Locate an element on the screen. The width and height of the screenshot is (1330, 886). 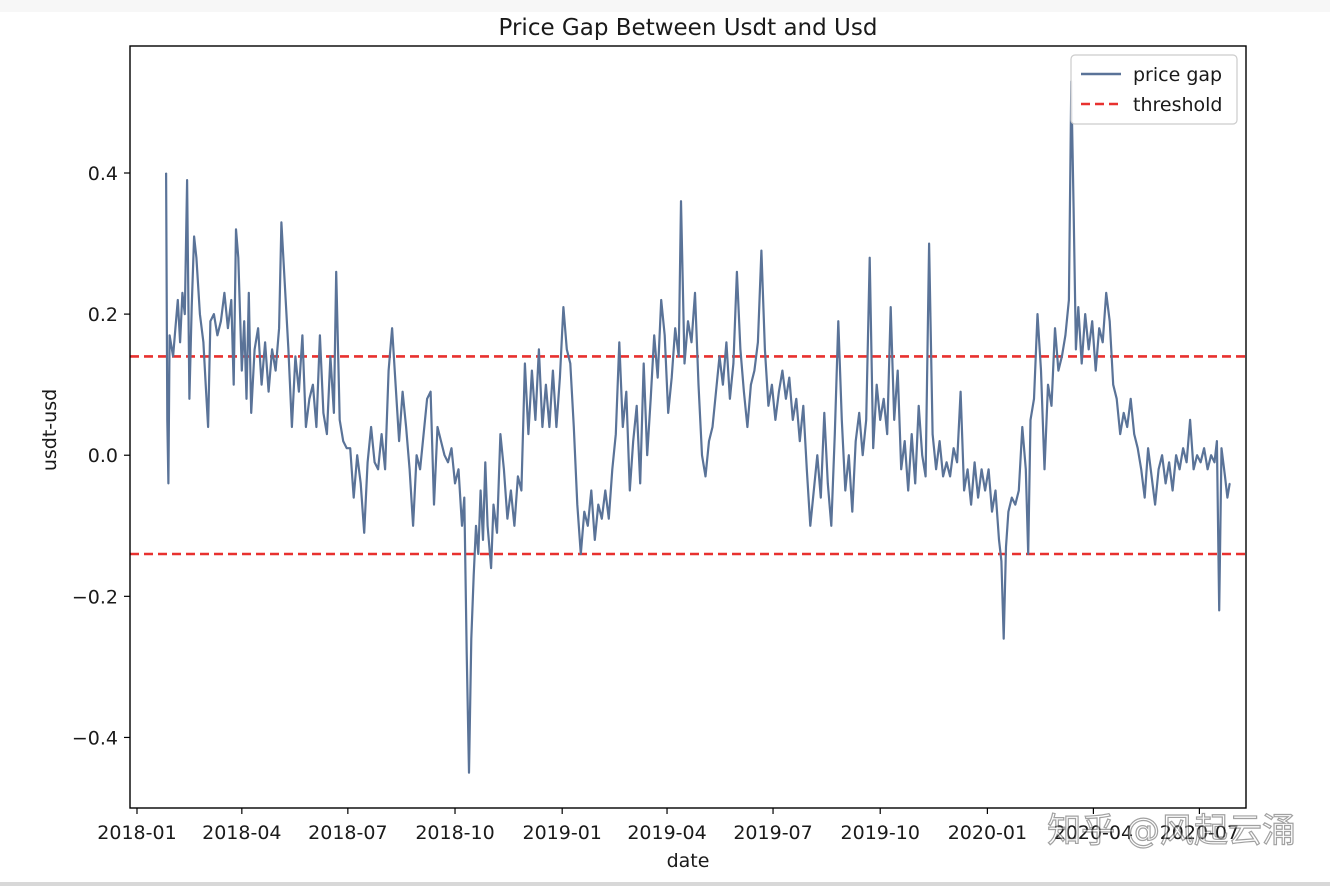
y-tick-label: 0.0 is located at coordinates (103, 456).